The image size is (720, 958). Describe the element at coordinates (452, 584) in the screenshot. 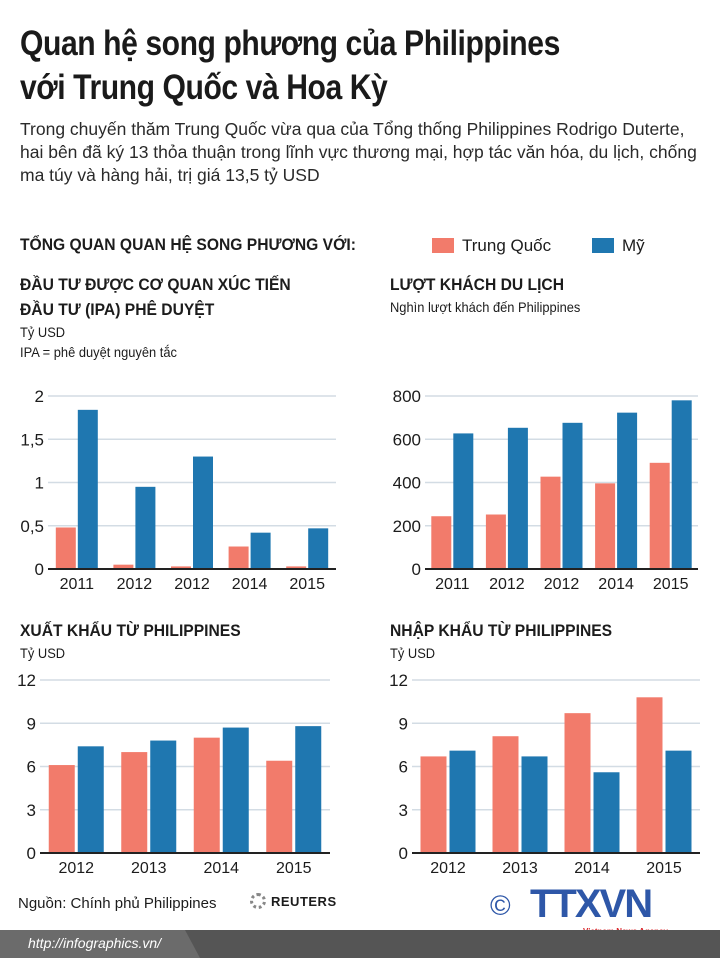

I see `x-tick-label: 2011` at that location.